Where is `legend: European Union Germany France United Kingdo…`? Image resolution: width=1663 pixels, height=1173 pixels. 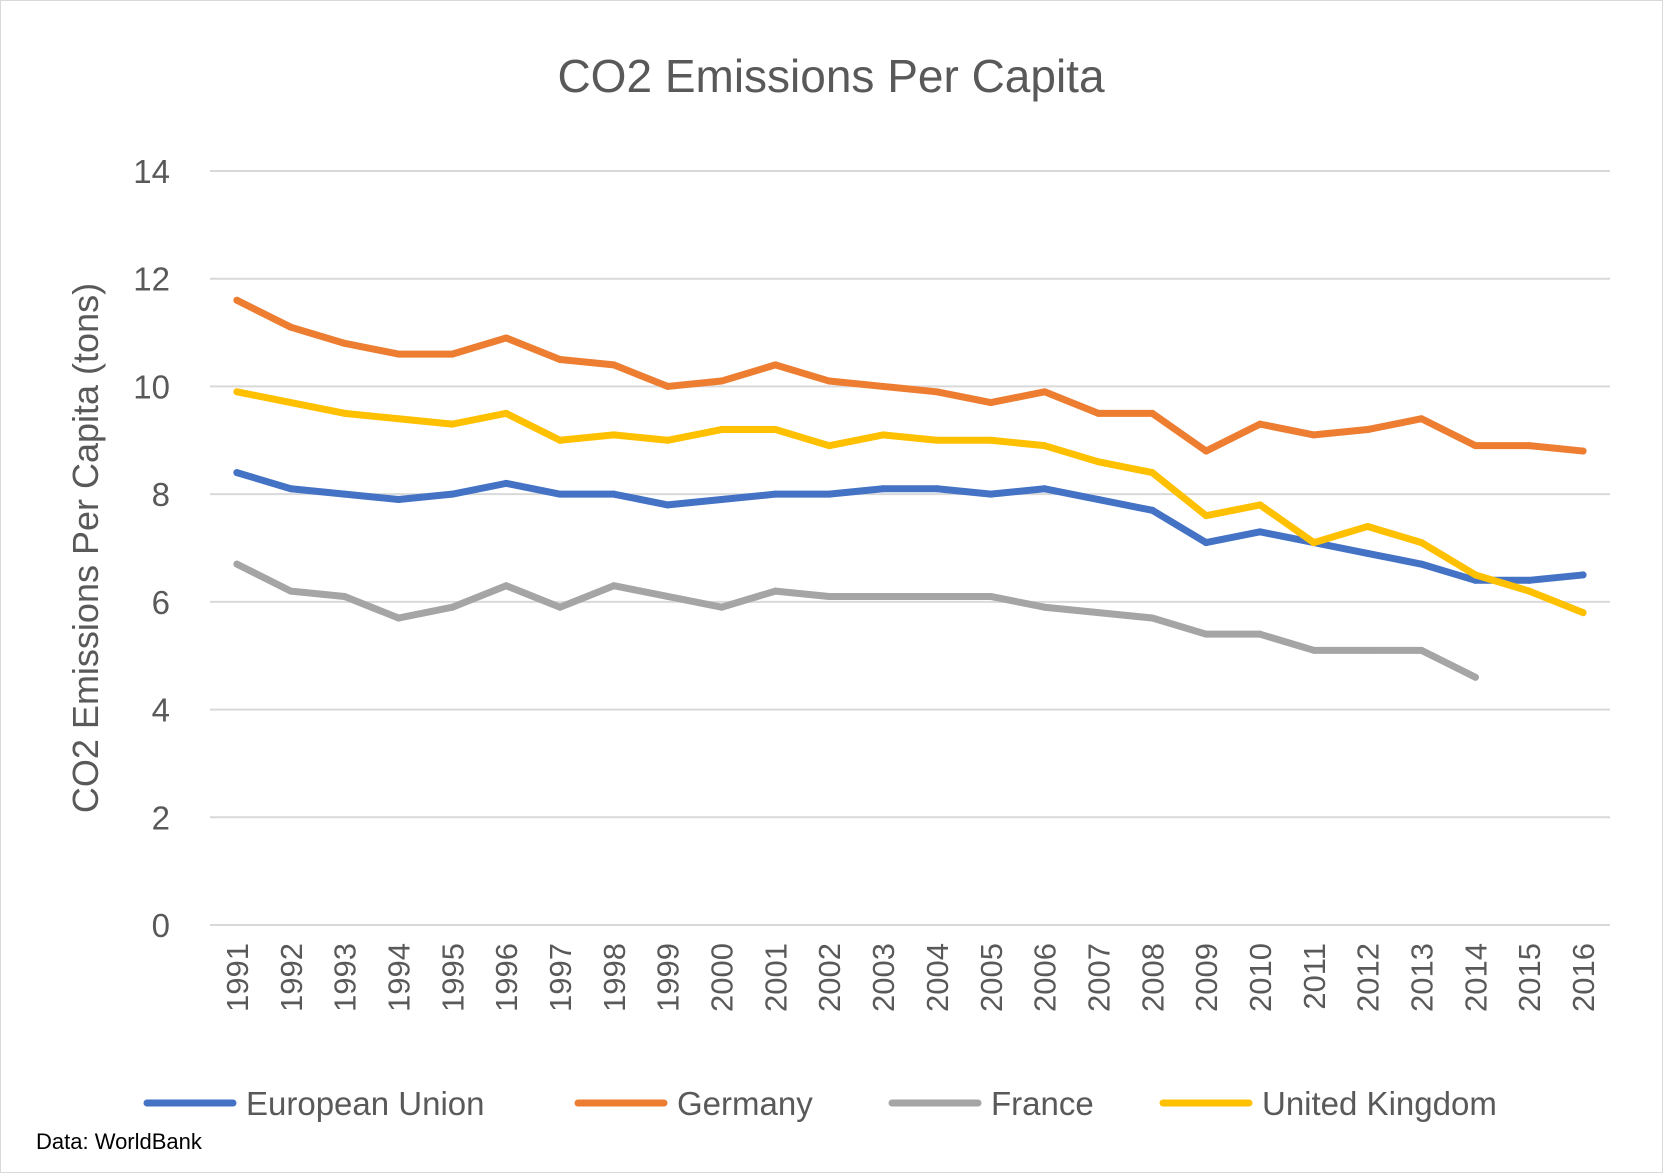
legend: European Union Germany France United Kingdo… is located at coordinates (820, 1103).